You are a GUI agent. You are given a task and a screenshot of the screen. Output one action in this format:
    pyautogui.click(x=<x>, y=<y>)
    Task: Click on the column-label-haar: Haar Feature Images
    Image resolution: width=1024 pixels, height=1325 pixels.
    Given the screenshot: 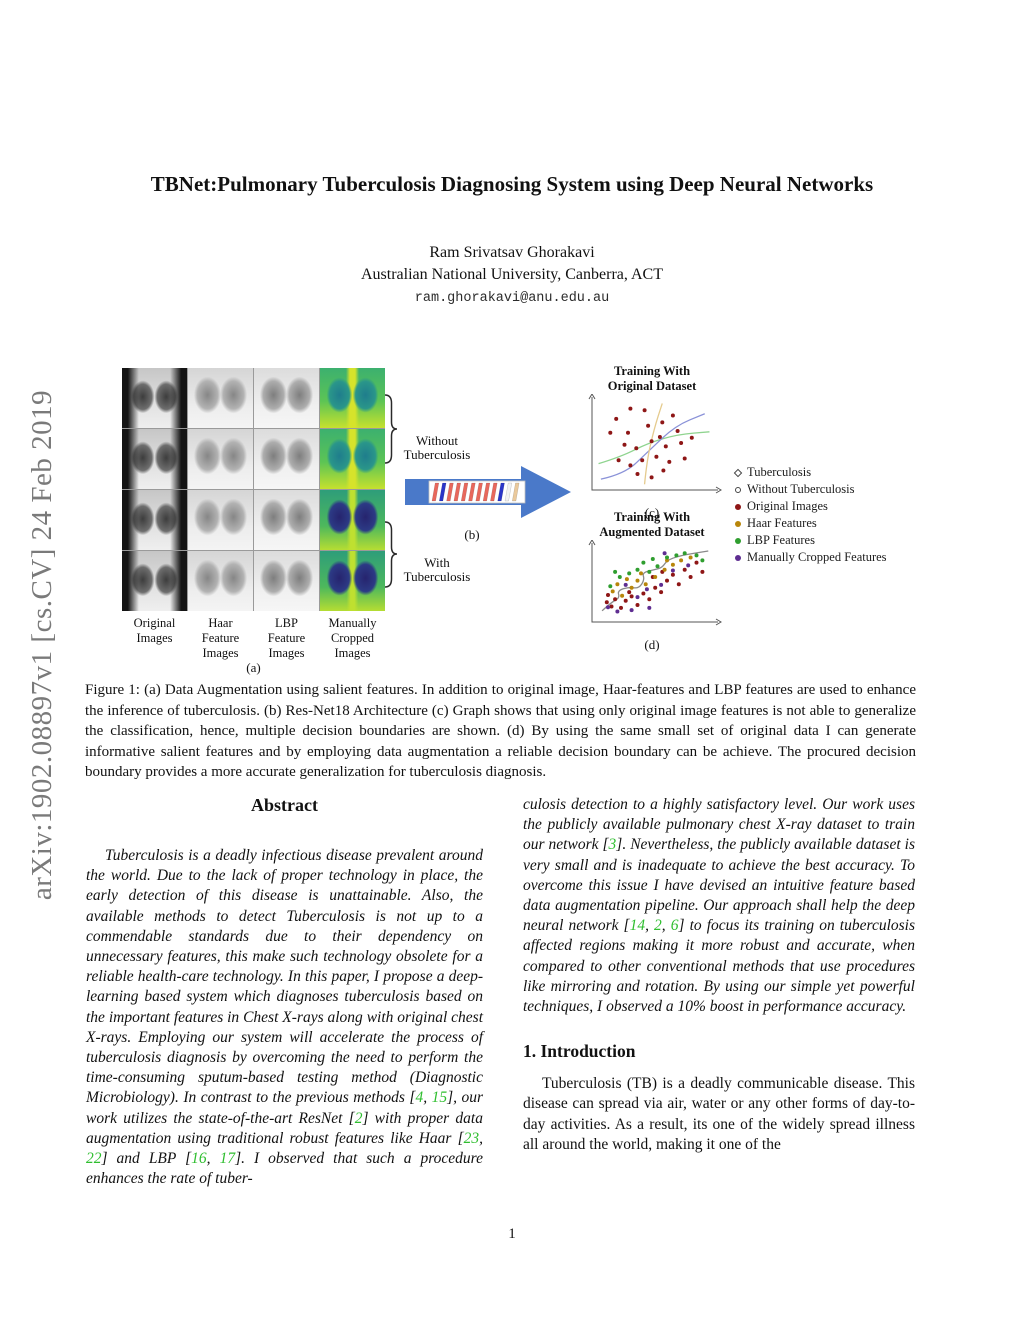 What is the action you would take?
    pyautogui.click(x=220, y=638)
    